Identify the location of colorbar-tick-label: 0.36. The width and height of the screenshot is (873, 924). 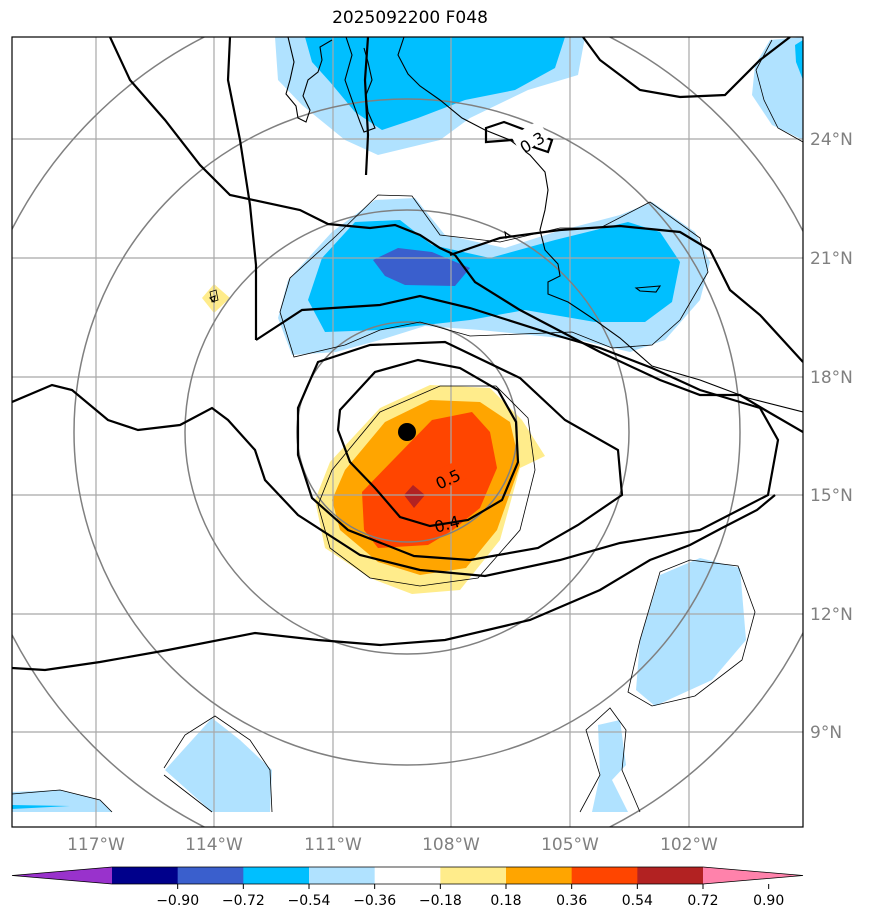
(571, 901).